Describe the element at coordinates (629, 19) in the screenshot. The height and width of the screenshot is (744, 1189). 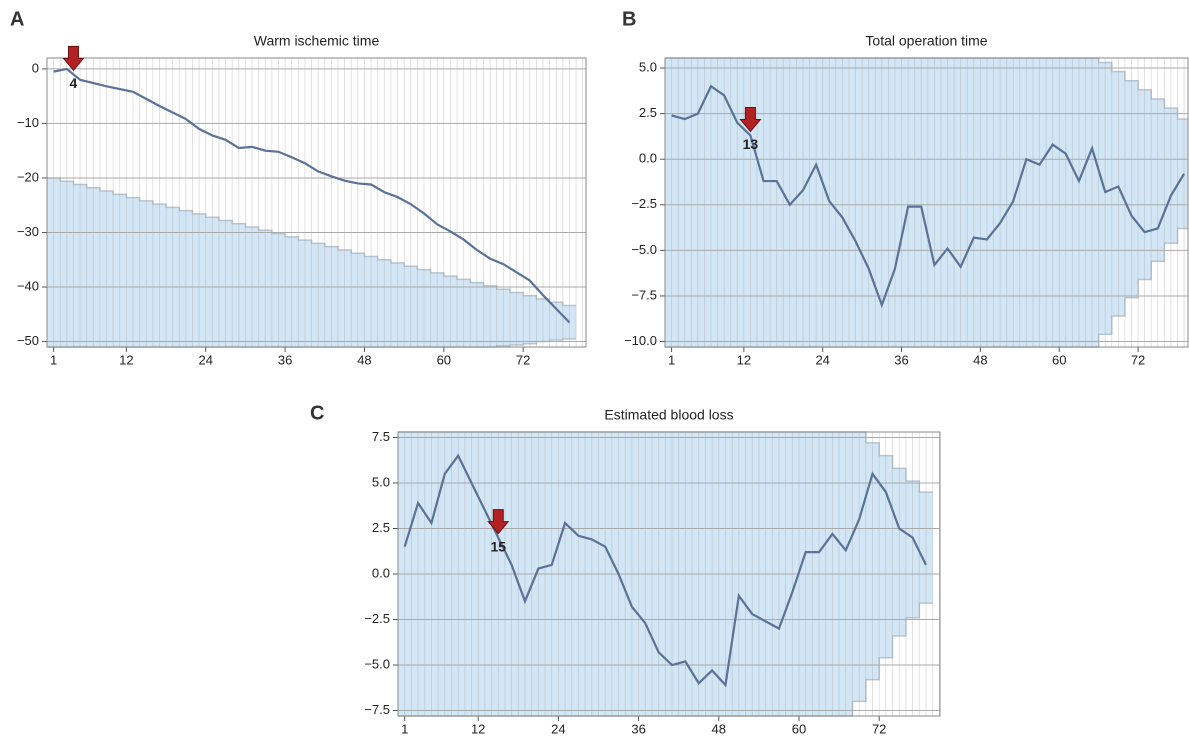
I see `panel-label: B` at that location.